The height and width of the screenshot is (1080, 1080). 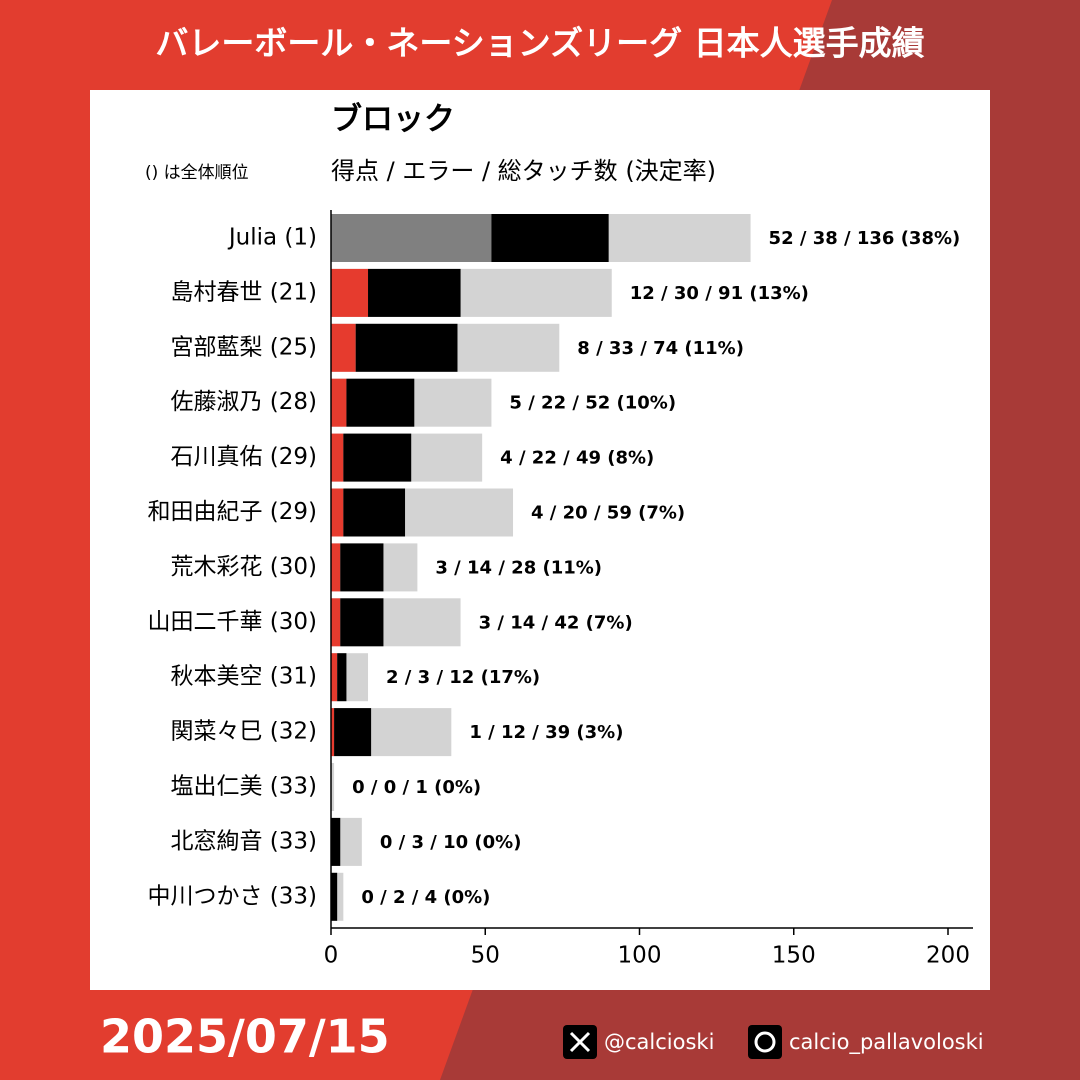 What do you see at coordinates (272, 238) in the screenshot?
I see `y-tick-label: Julia (1)` at bounding box center [272, 238].